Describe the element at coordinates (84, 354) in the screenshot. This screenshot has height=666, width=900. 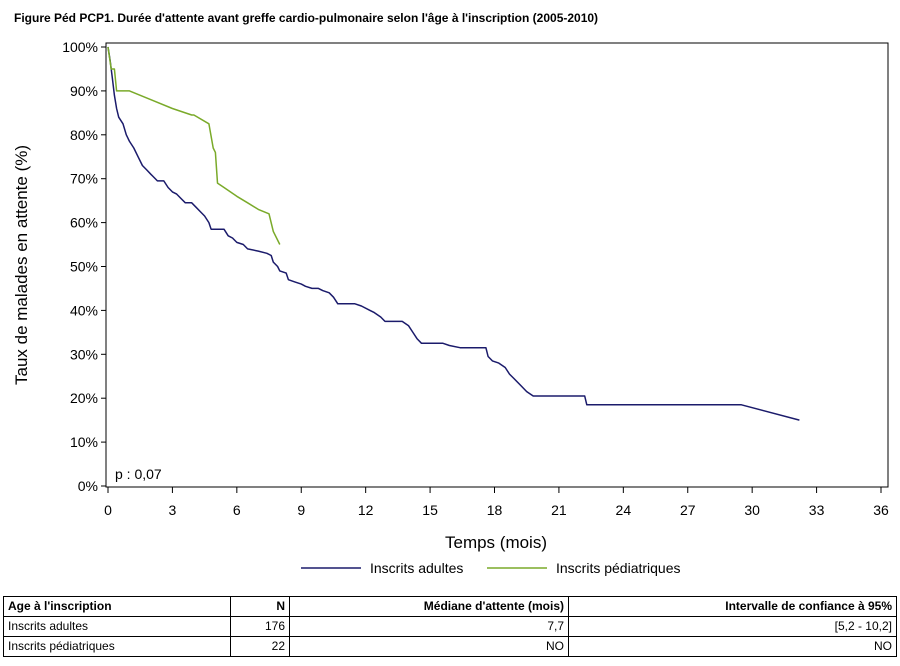
I see `y-tick-label: 30%` at that location.